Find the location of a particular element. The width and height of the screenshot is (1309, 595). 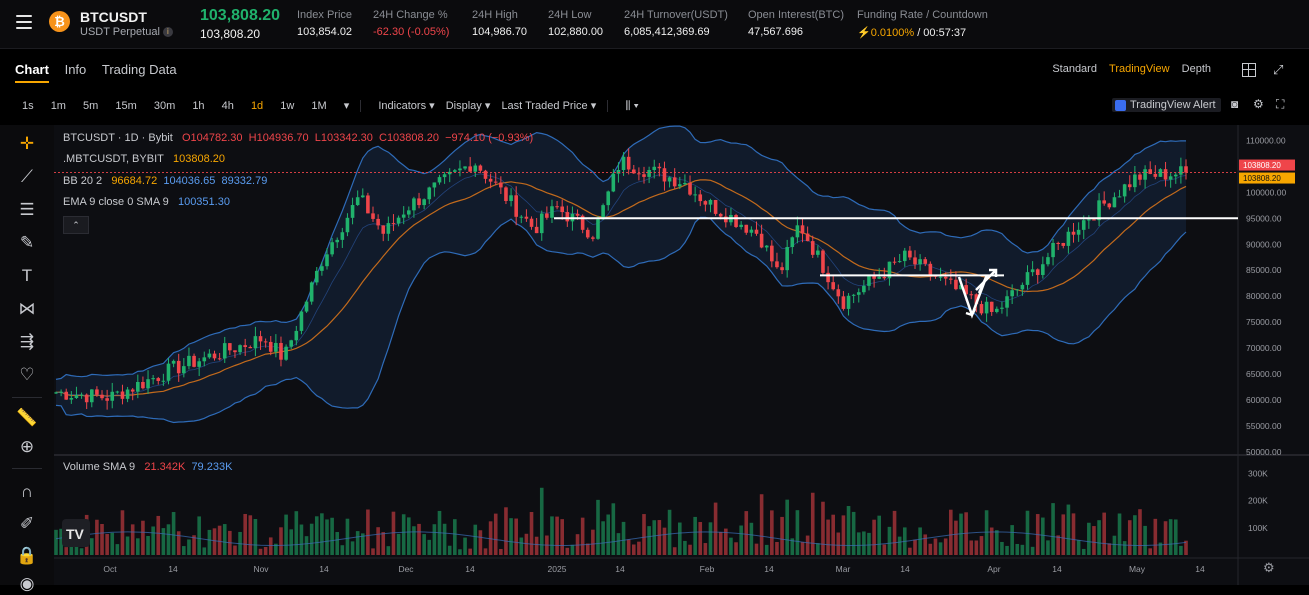

time-tick-label: Dec is located at coordinates (406, 569).